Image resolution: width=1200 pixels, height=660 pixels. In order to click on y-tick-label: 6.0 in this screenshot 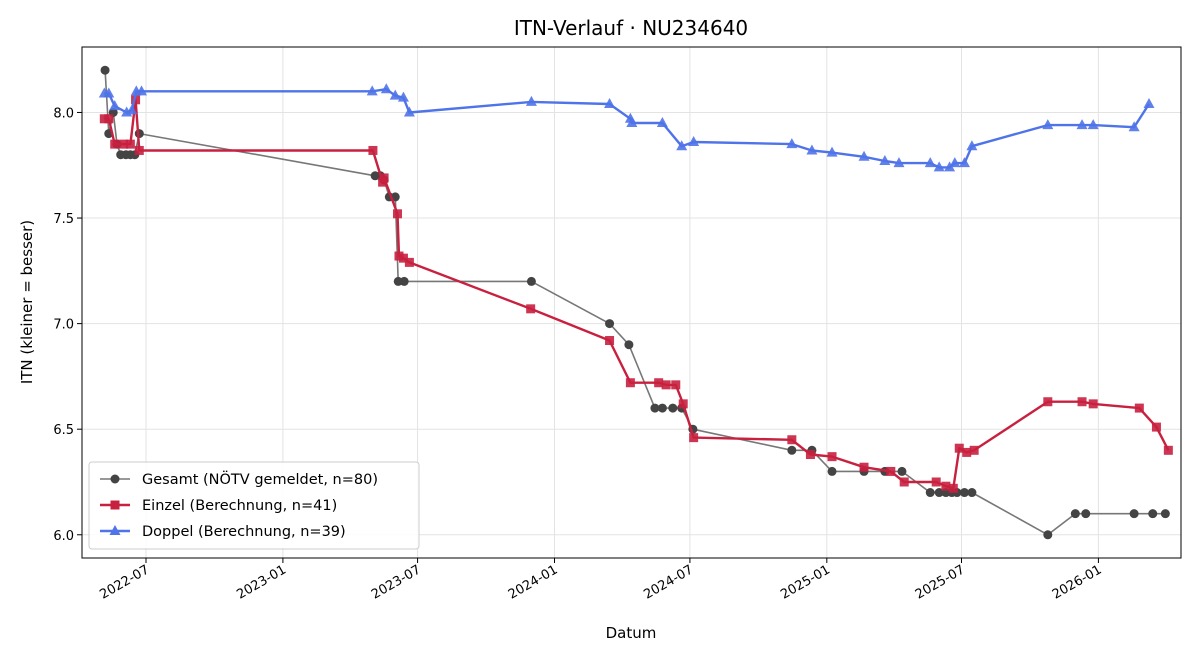, I will do `click(63, 536)`.